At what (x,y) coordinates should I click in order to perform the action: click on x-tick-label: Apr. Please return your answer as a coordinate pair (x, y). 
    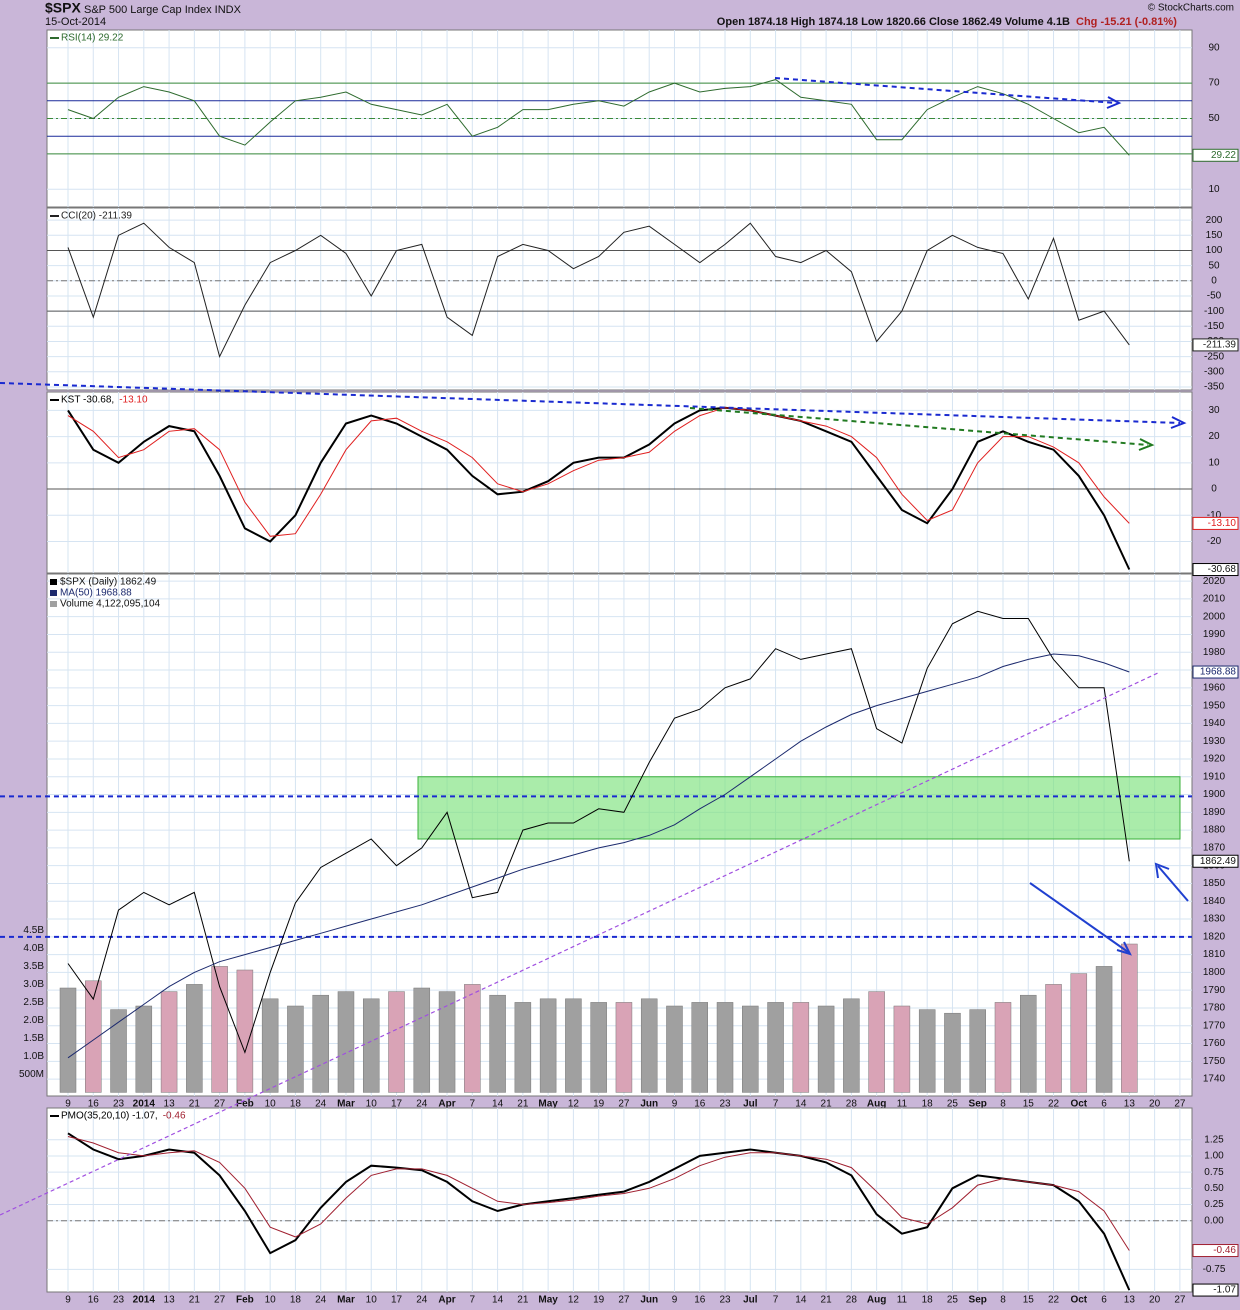
    Looking at the image, I should click on (446, 1300).